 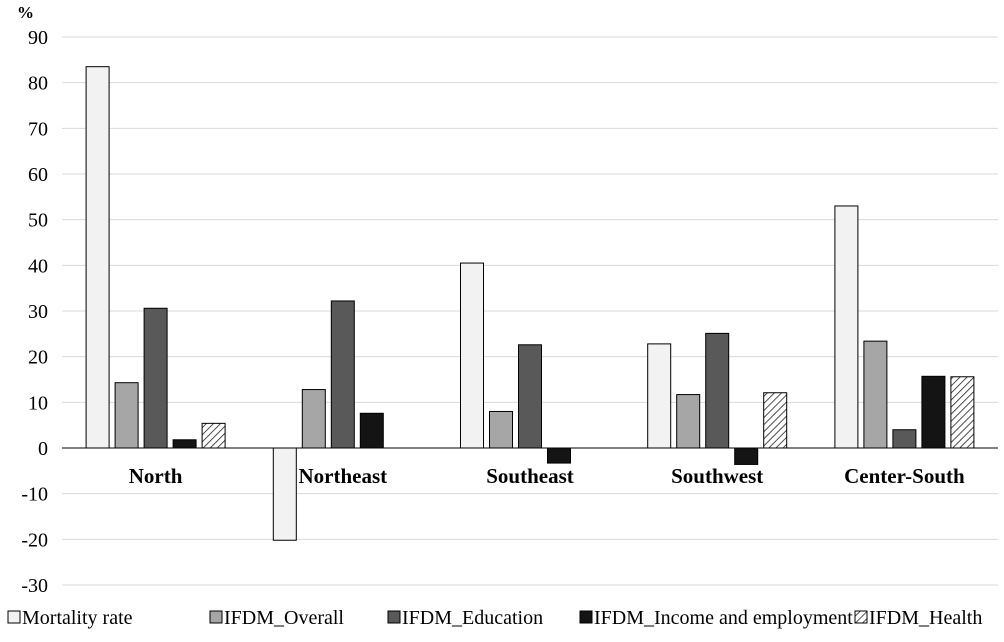 I want to click on bar-mortality-rate-north, so click(x=97, y=257).